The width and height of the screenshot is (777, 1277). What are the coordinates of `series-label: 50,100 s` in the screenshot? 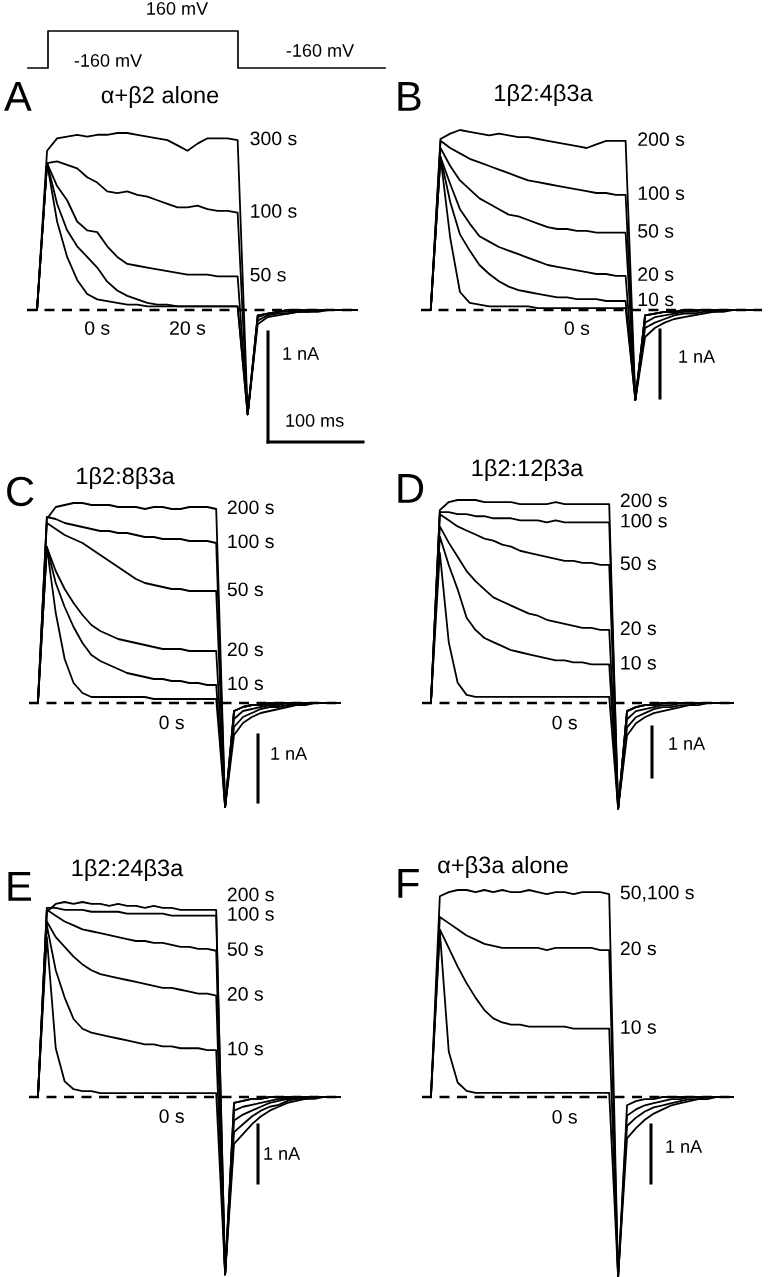 It's located at (657, 893).